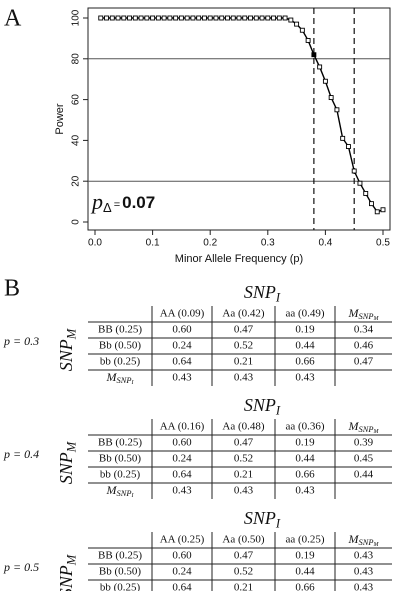 This screenshot has width=400, height=591. Describe the element at coordinates (21, 567) in the screenshot. I see `condition-label: p = 0.5` at that location.